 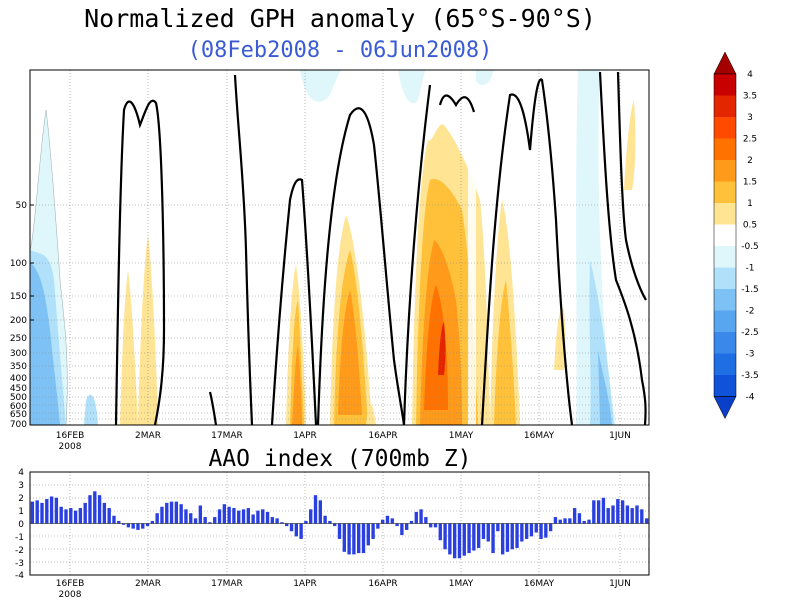 I want to click on x-tick-label: 17MAR, so click(x=227, y=436).